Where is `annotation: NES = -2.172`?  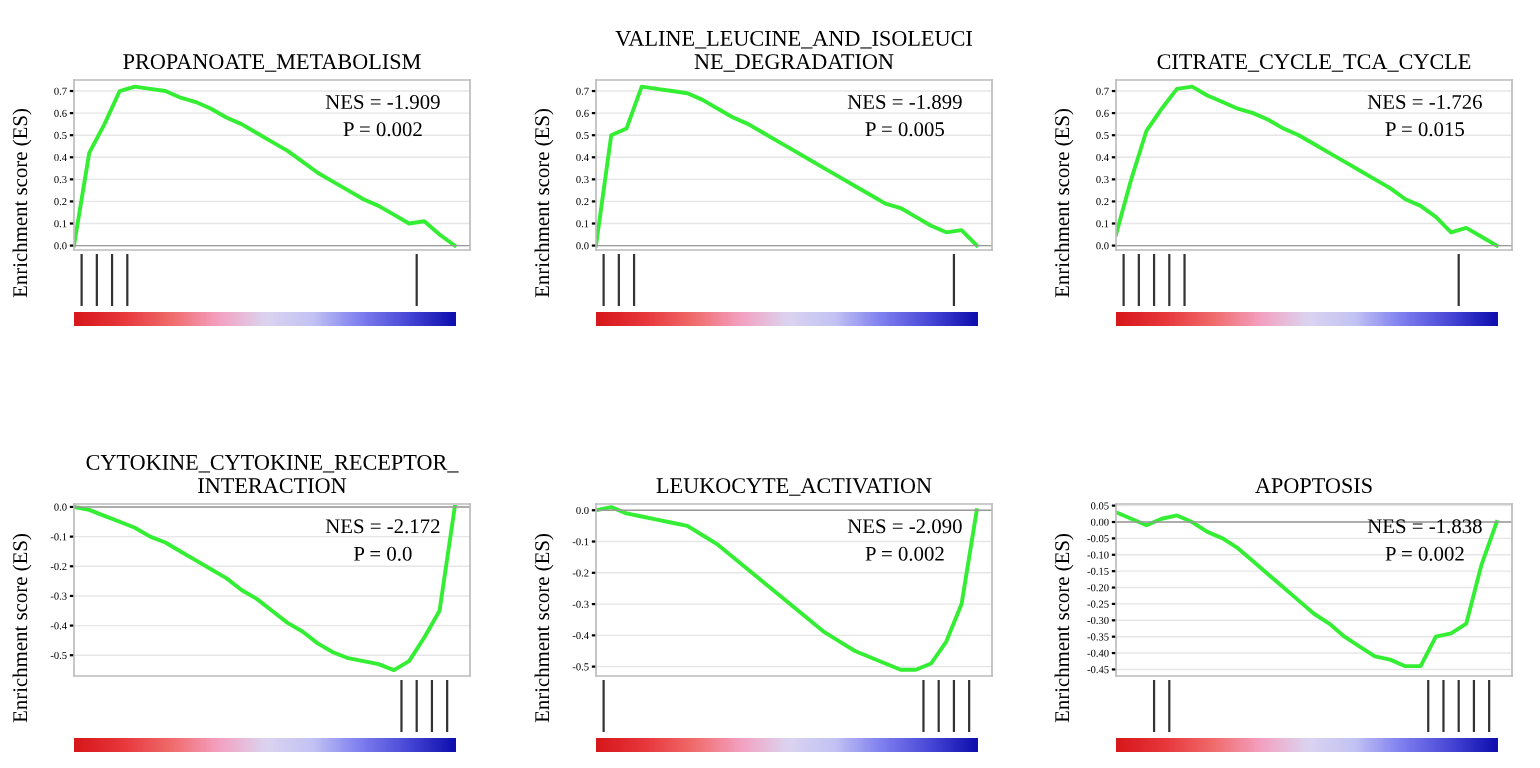
annotation: NES = -2.172 is located at coordinates (382, 526).